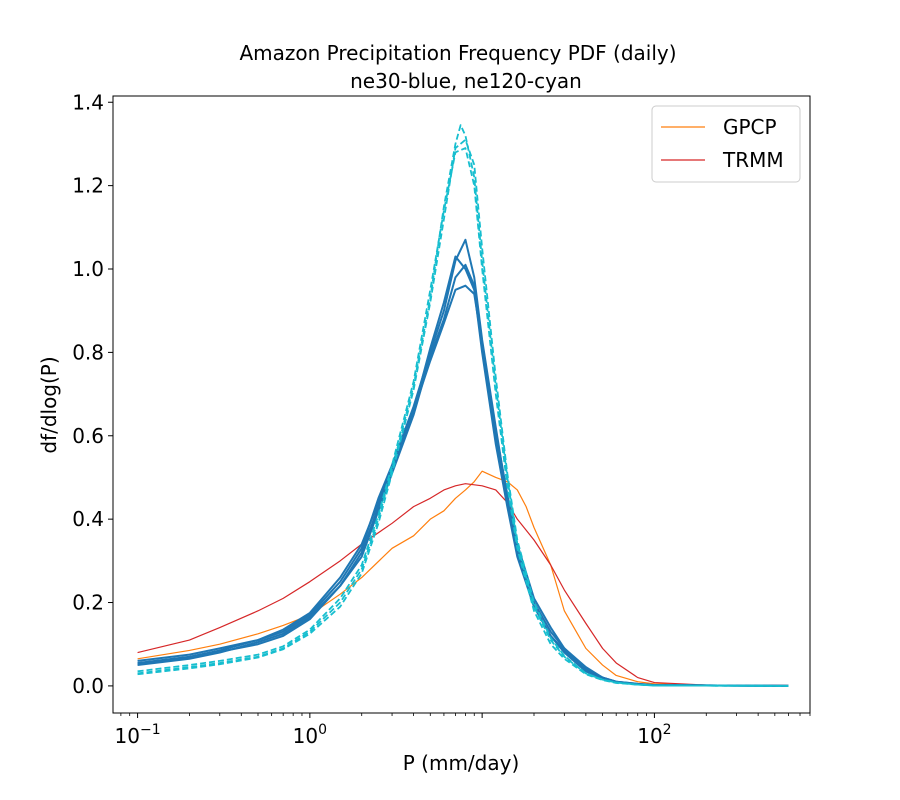 Image resolution: width=900 pixels, height=800 pixels. Describe the element at coordinates (753, 160) in the screenshot. I see `legend-label-trmm: TRMM` at that location.